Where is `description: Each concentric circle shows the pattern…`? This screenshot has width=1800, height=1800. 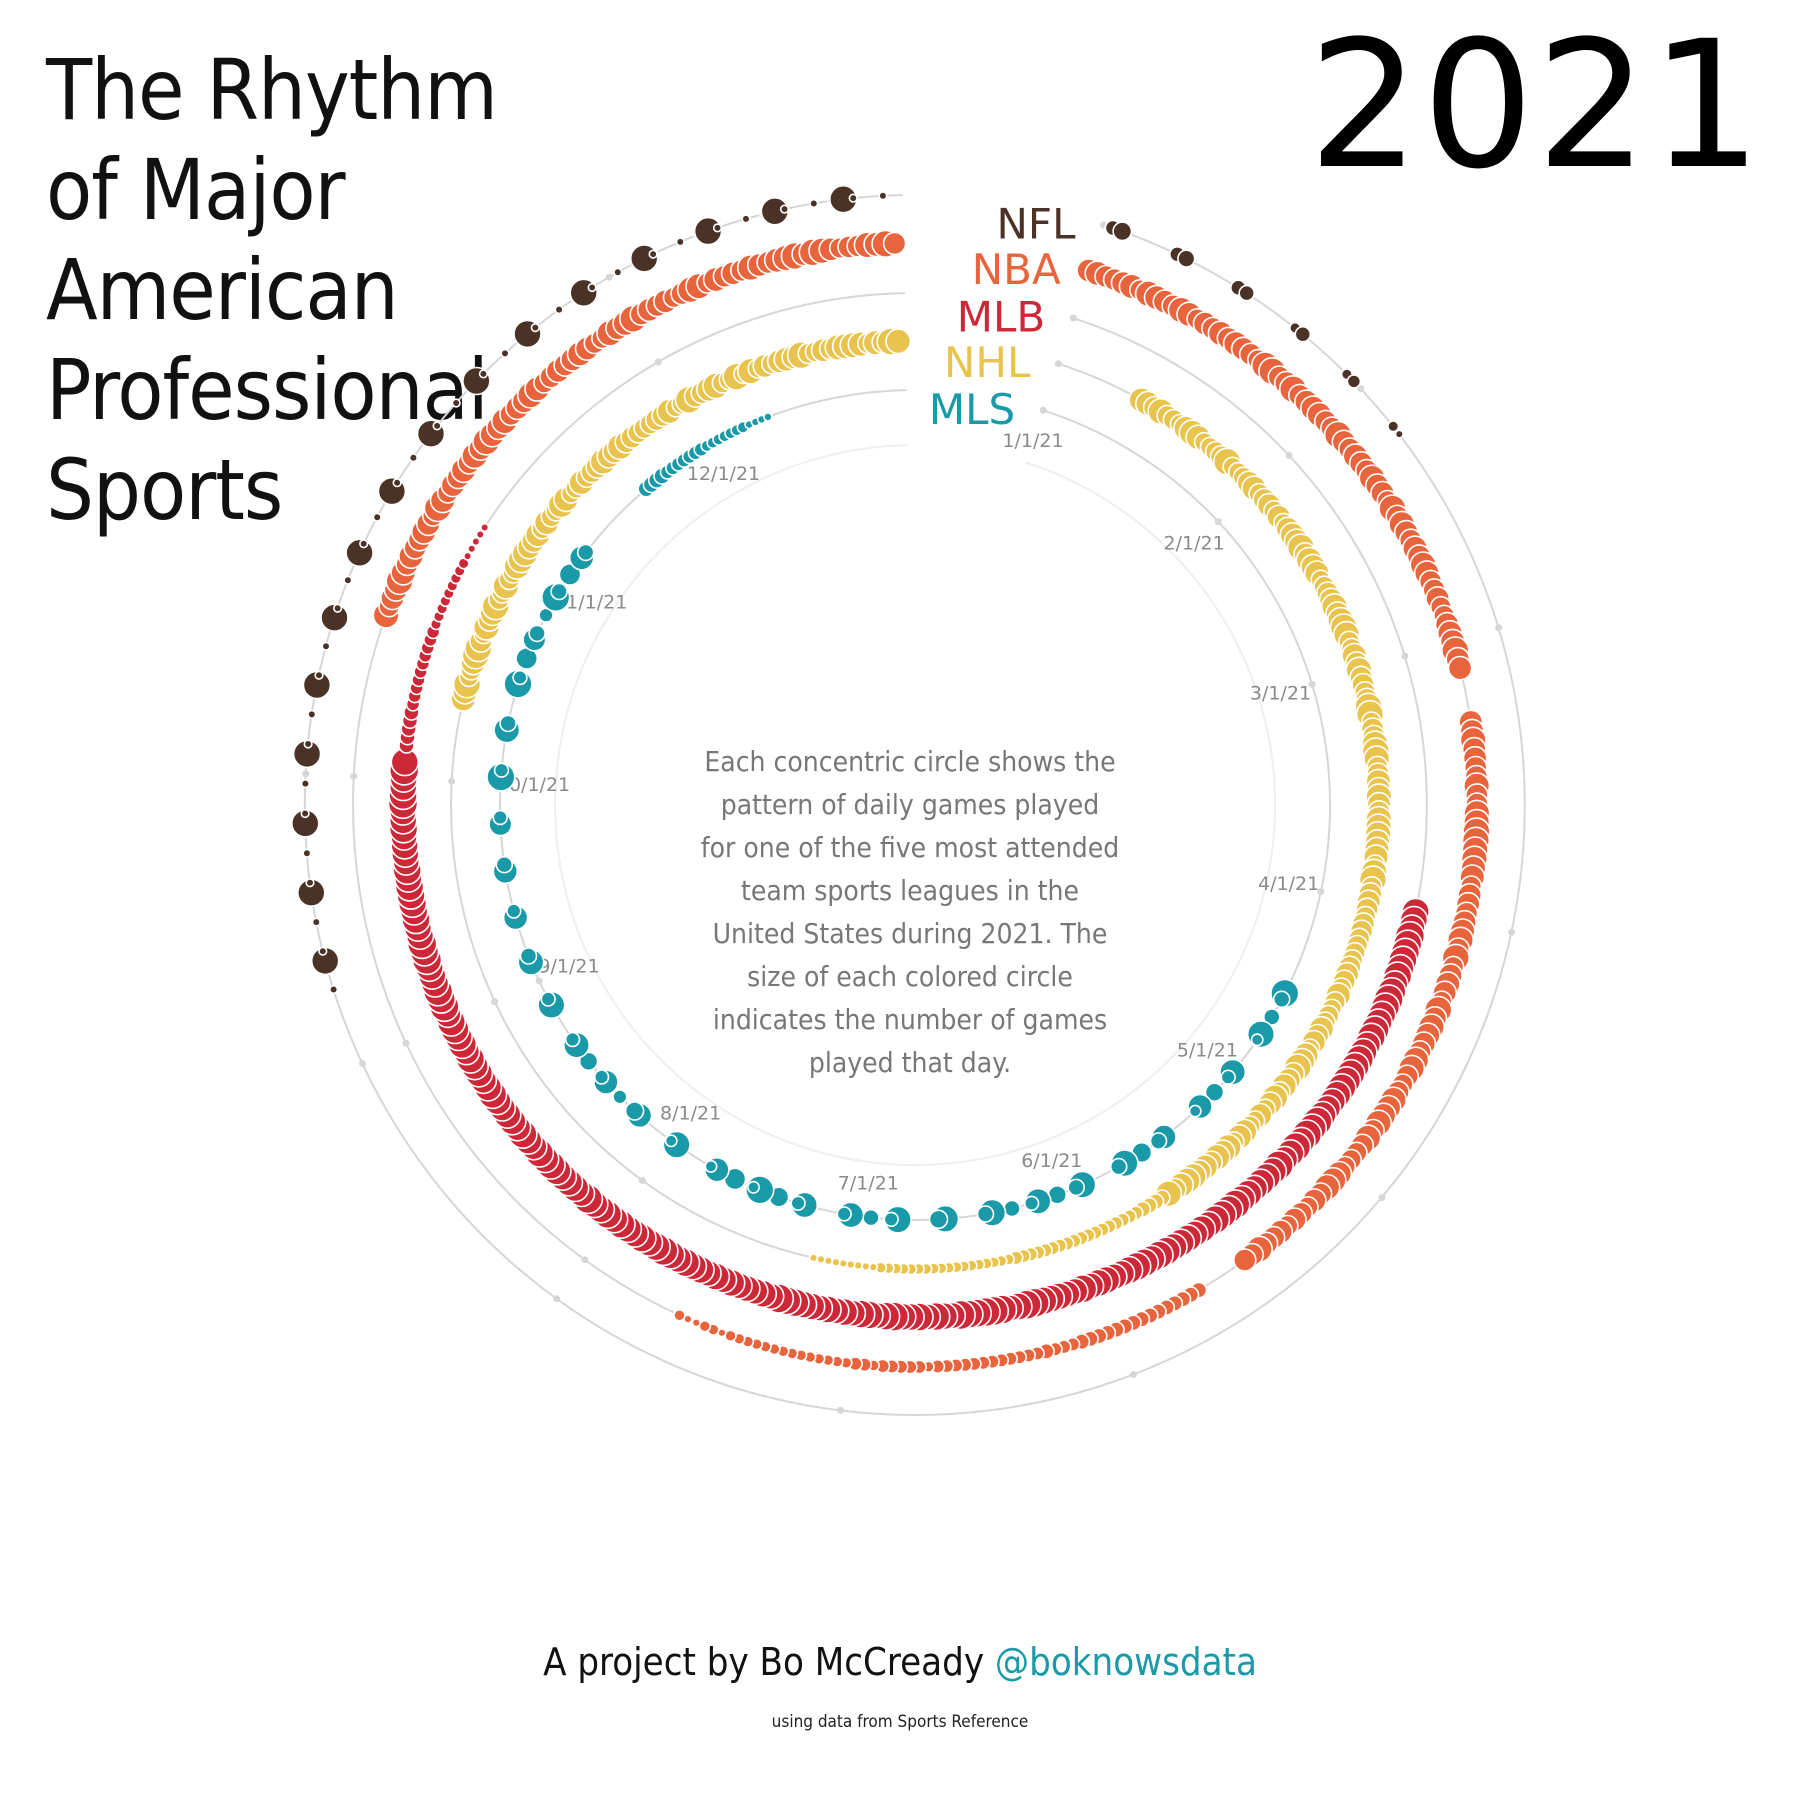 description: Each concentric circle shows the pattern… is located at coordinates (910, 912).